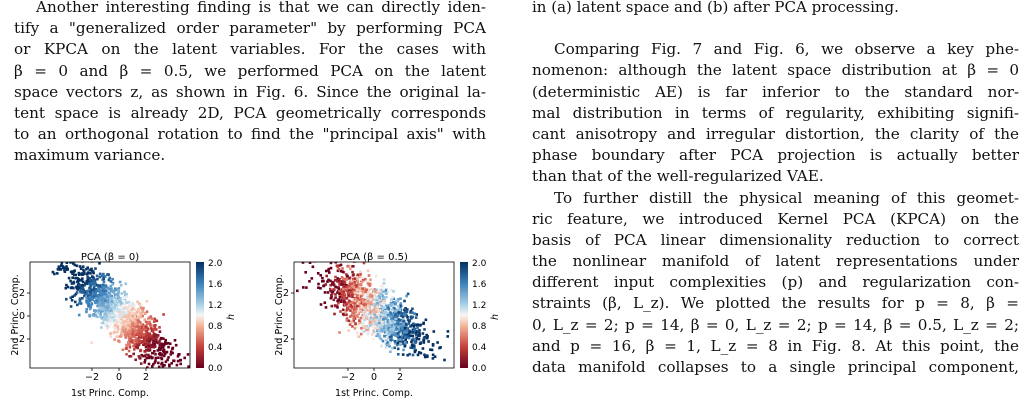 The image size is (1029, 414). Describe the element at coordinates (495, 317) in the screenshot. I see `colorbar-label: h` at that location.